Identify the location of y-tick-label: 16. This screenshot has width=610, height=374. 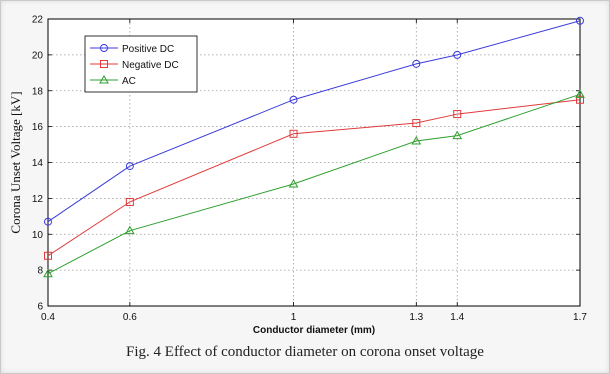
(38, 127).